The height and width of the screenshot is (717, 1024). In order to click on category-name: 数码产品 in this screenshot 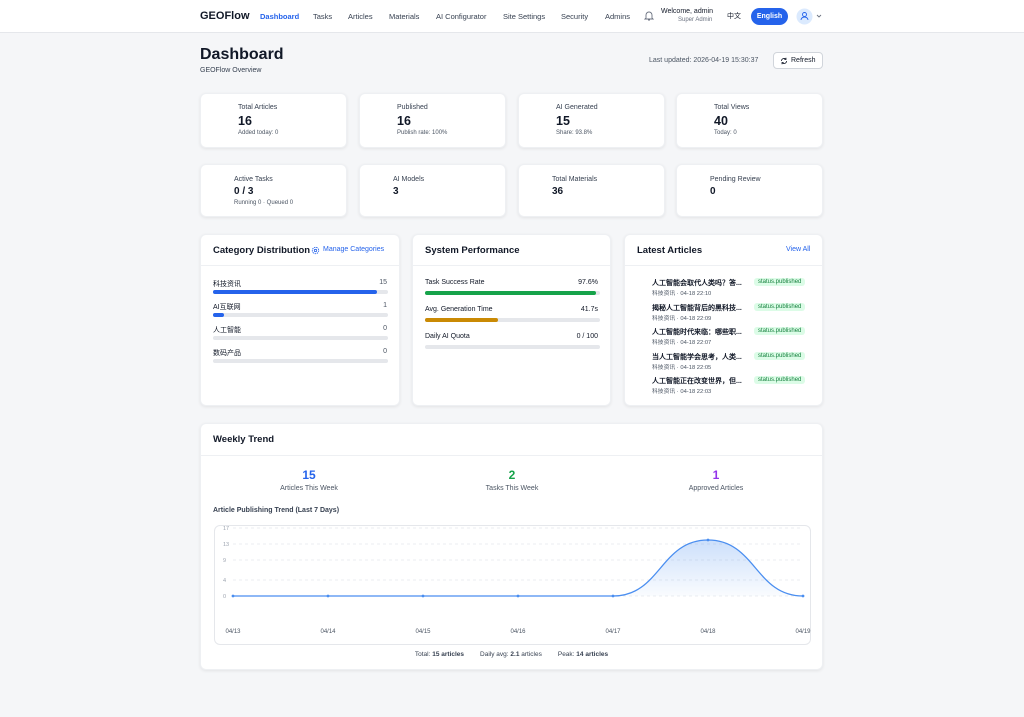, I will do `click(227, 353)`.